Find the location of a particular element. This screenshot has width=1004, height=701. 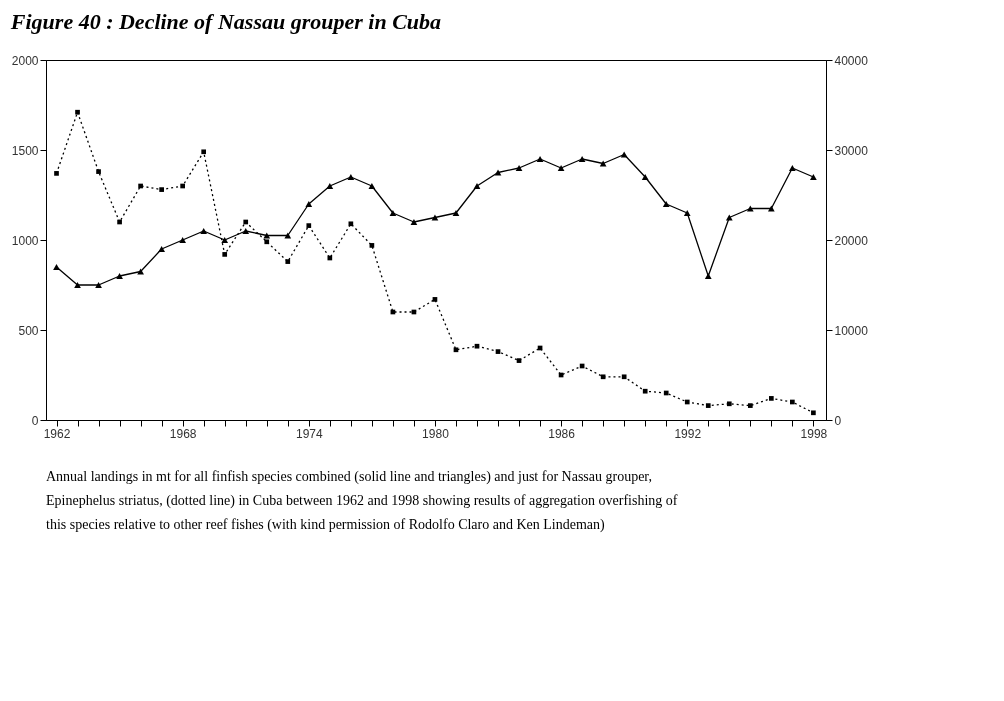

x-tick-label: 1992 is located at coordinates (688, 433).